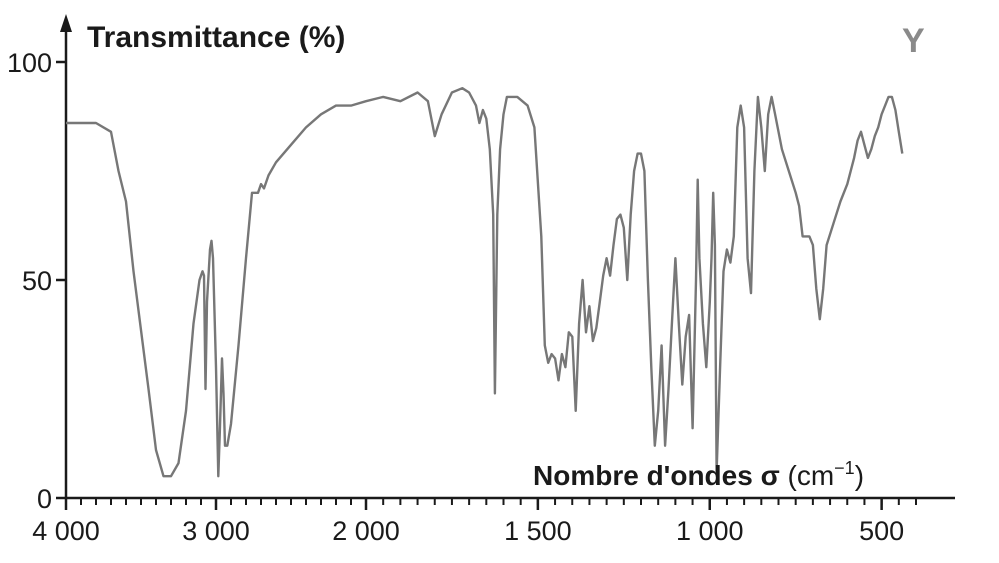 The image size is (999, 563). I want to click on y-tick-label: 50, so click(37, 281).